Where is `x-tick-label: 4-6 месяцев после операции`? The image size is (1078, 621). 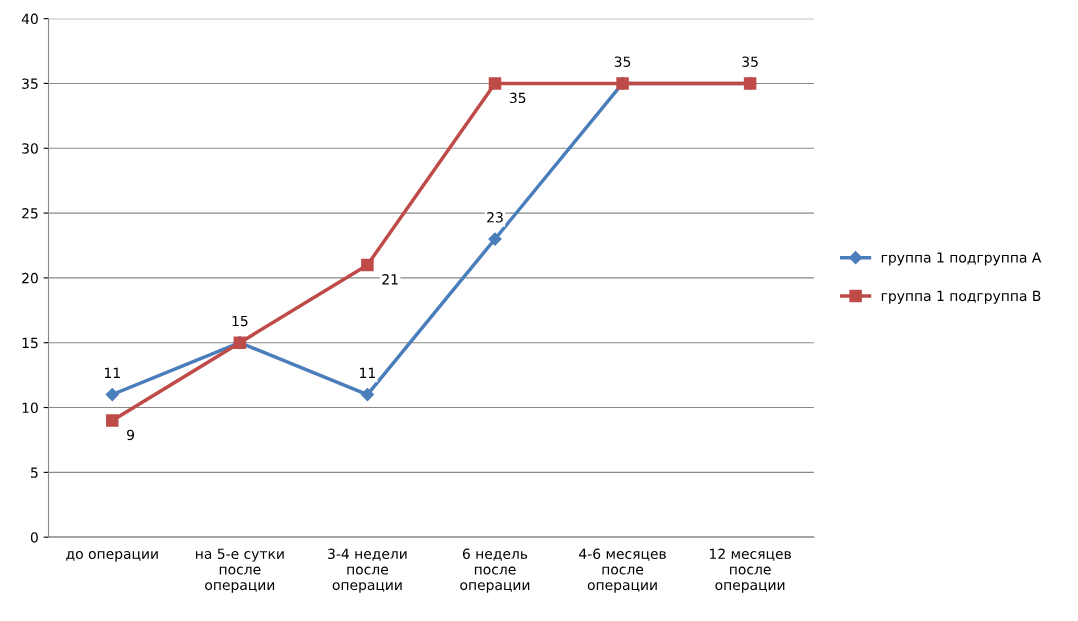 x-tick-label: 4-6 месяцев после операции is located at coordinates (622, 570).